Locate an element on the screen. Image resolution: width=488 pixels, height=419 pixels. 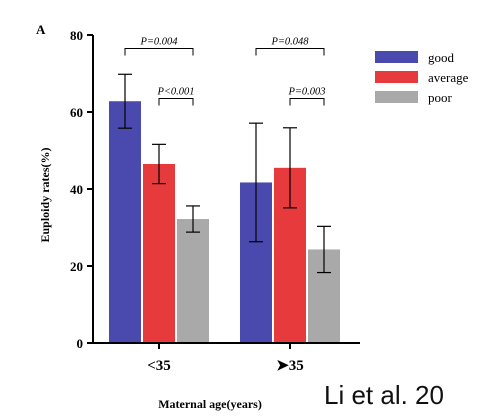
x-tick-label-0: <35 is located at coordinates (159, 366).